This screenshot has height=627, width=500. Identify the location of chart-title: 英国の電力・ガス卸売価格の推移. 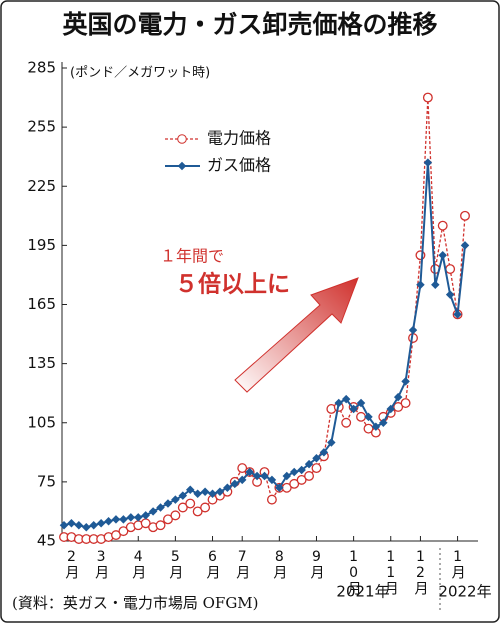
(249, 24).